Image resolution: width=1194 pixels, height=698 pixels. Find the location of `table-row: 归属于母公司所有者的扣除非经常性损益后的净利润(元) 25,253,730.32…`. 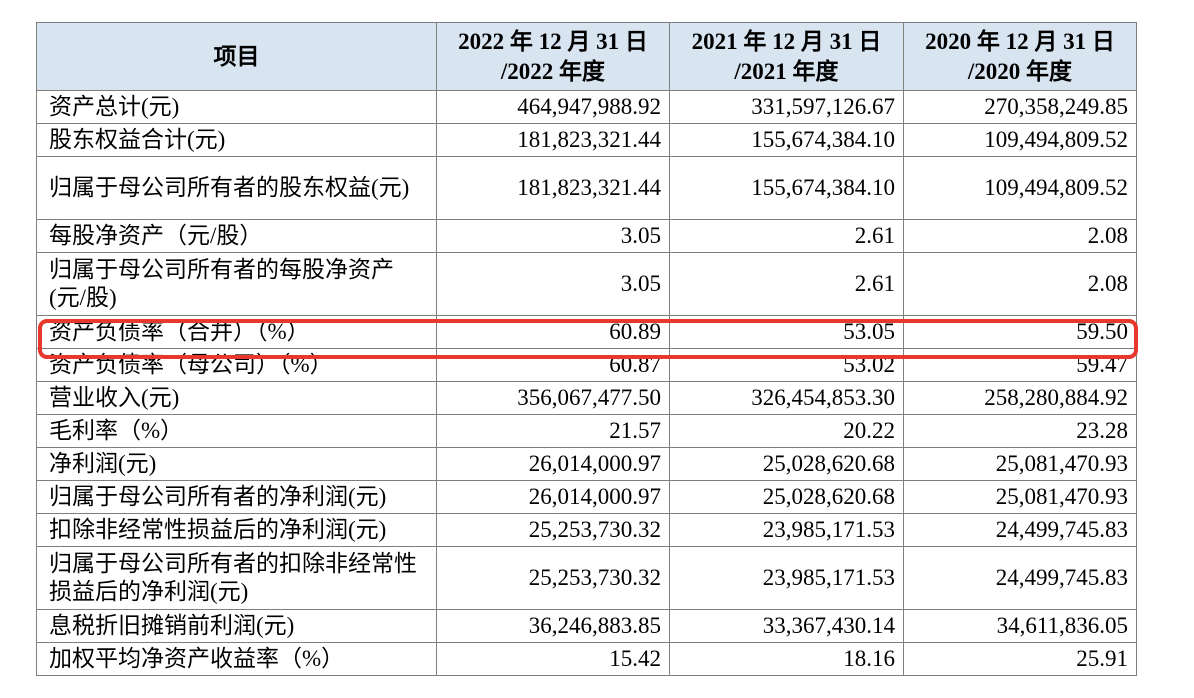

table-row: 归属于母公司所有者的扣除非经常性损益后的净利润(元) 25,253,730.32… is located at coordinates (586, 578).